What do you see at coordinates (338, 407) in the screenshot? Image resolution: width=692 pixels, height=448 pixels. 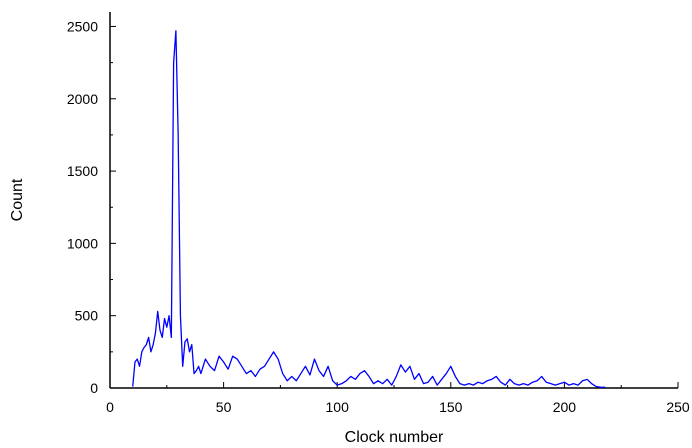 I see `x-tick-label: 100` at bounding box center [338, 407].